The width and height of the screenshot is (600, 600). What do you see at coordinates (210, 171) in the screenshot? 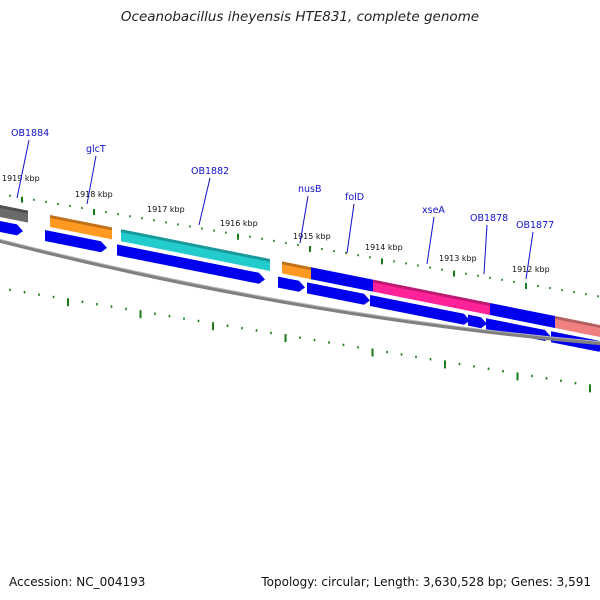
I see `gene-label: OB1882` at bounding box center [210, 171].